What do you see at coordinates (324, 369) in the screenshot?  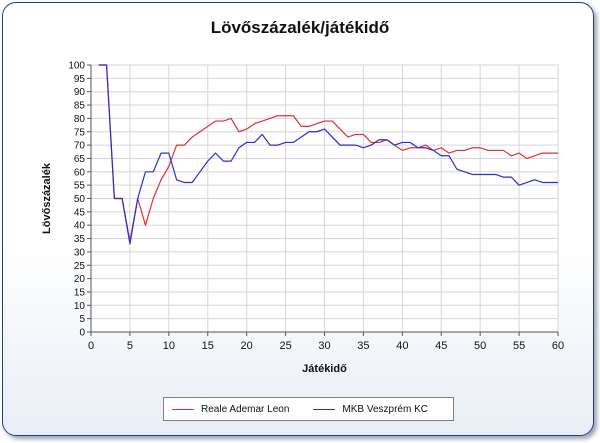 I see `x-axis-label: Játékidő` at bounding box center [324, 369].